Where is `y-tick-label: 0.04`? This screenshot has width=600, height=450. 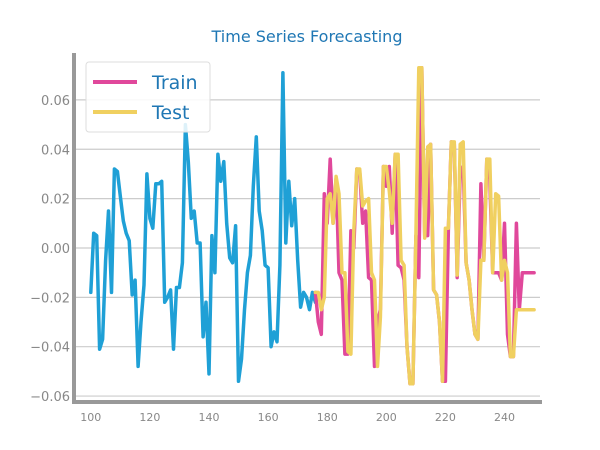
y-tick-label: 0.04 is located at coordinates (55, 150).